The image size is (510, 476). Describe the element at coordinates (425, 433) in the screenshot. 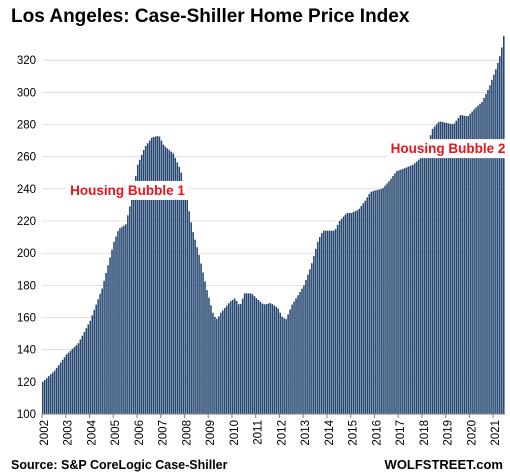

I see `x-tick-label: 2018` at that location.